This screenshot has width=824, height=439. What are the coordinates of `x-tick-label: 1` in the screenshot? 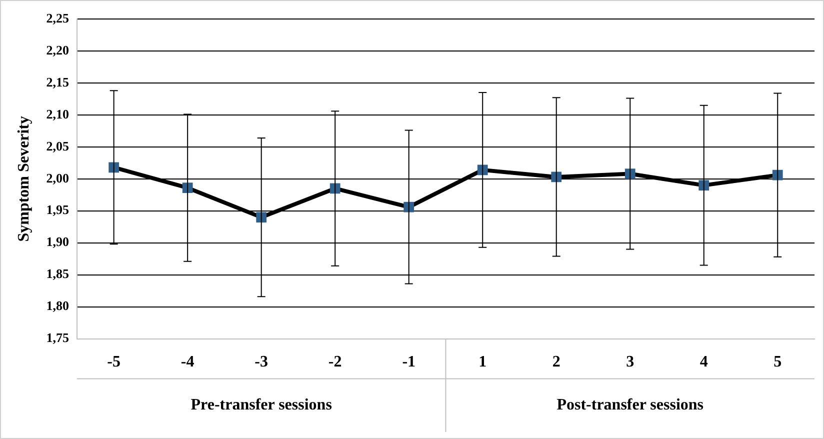 It's located at (482, 362).